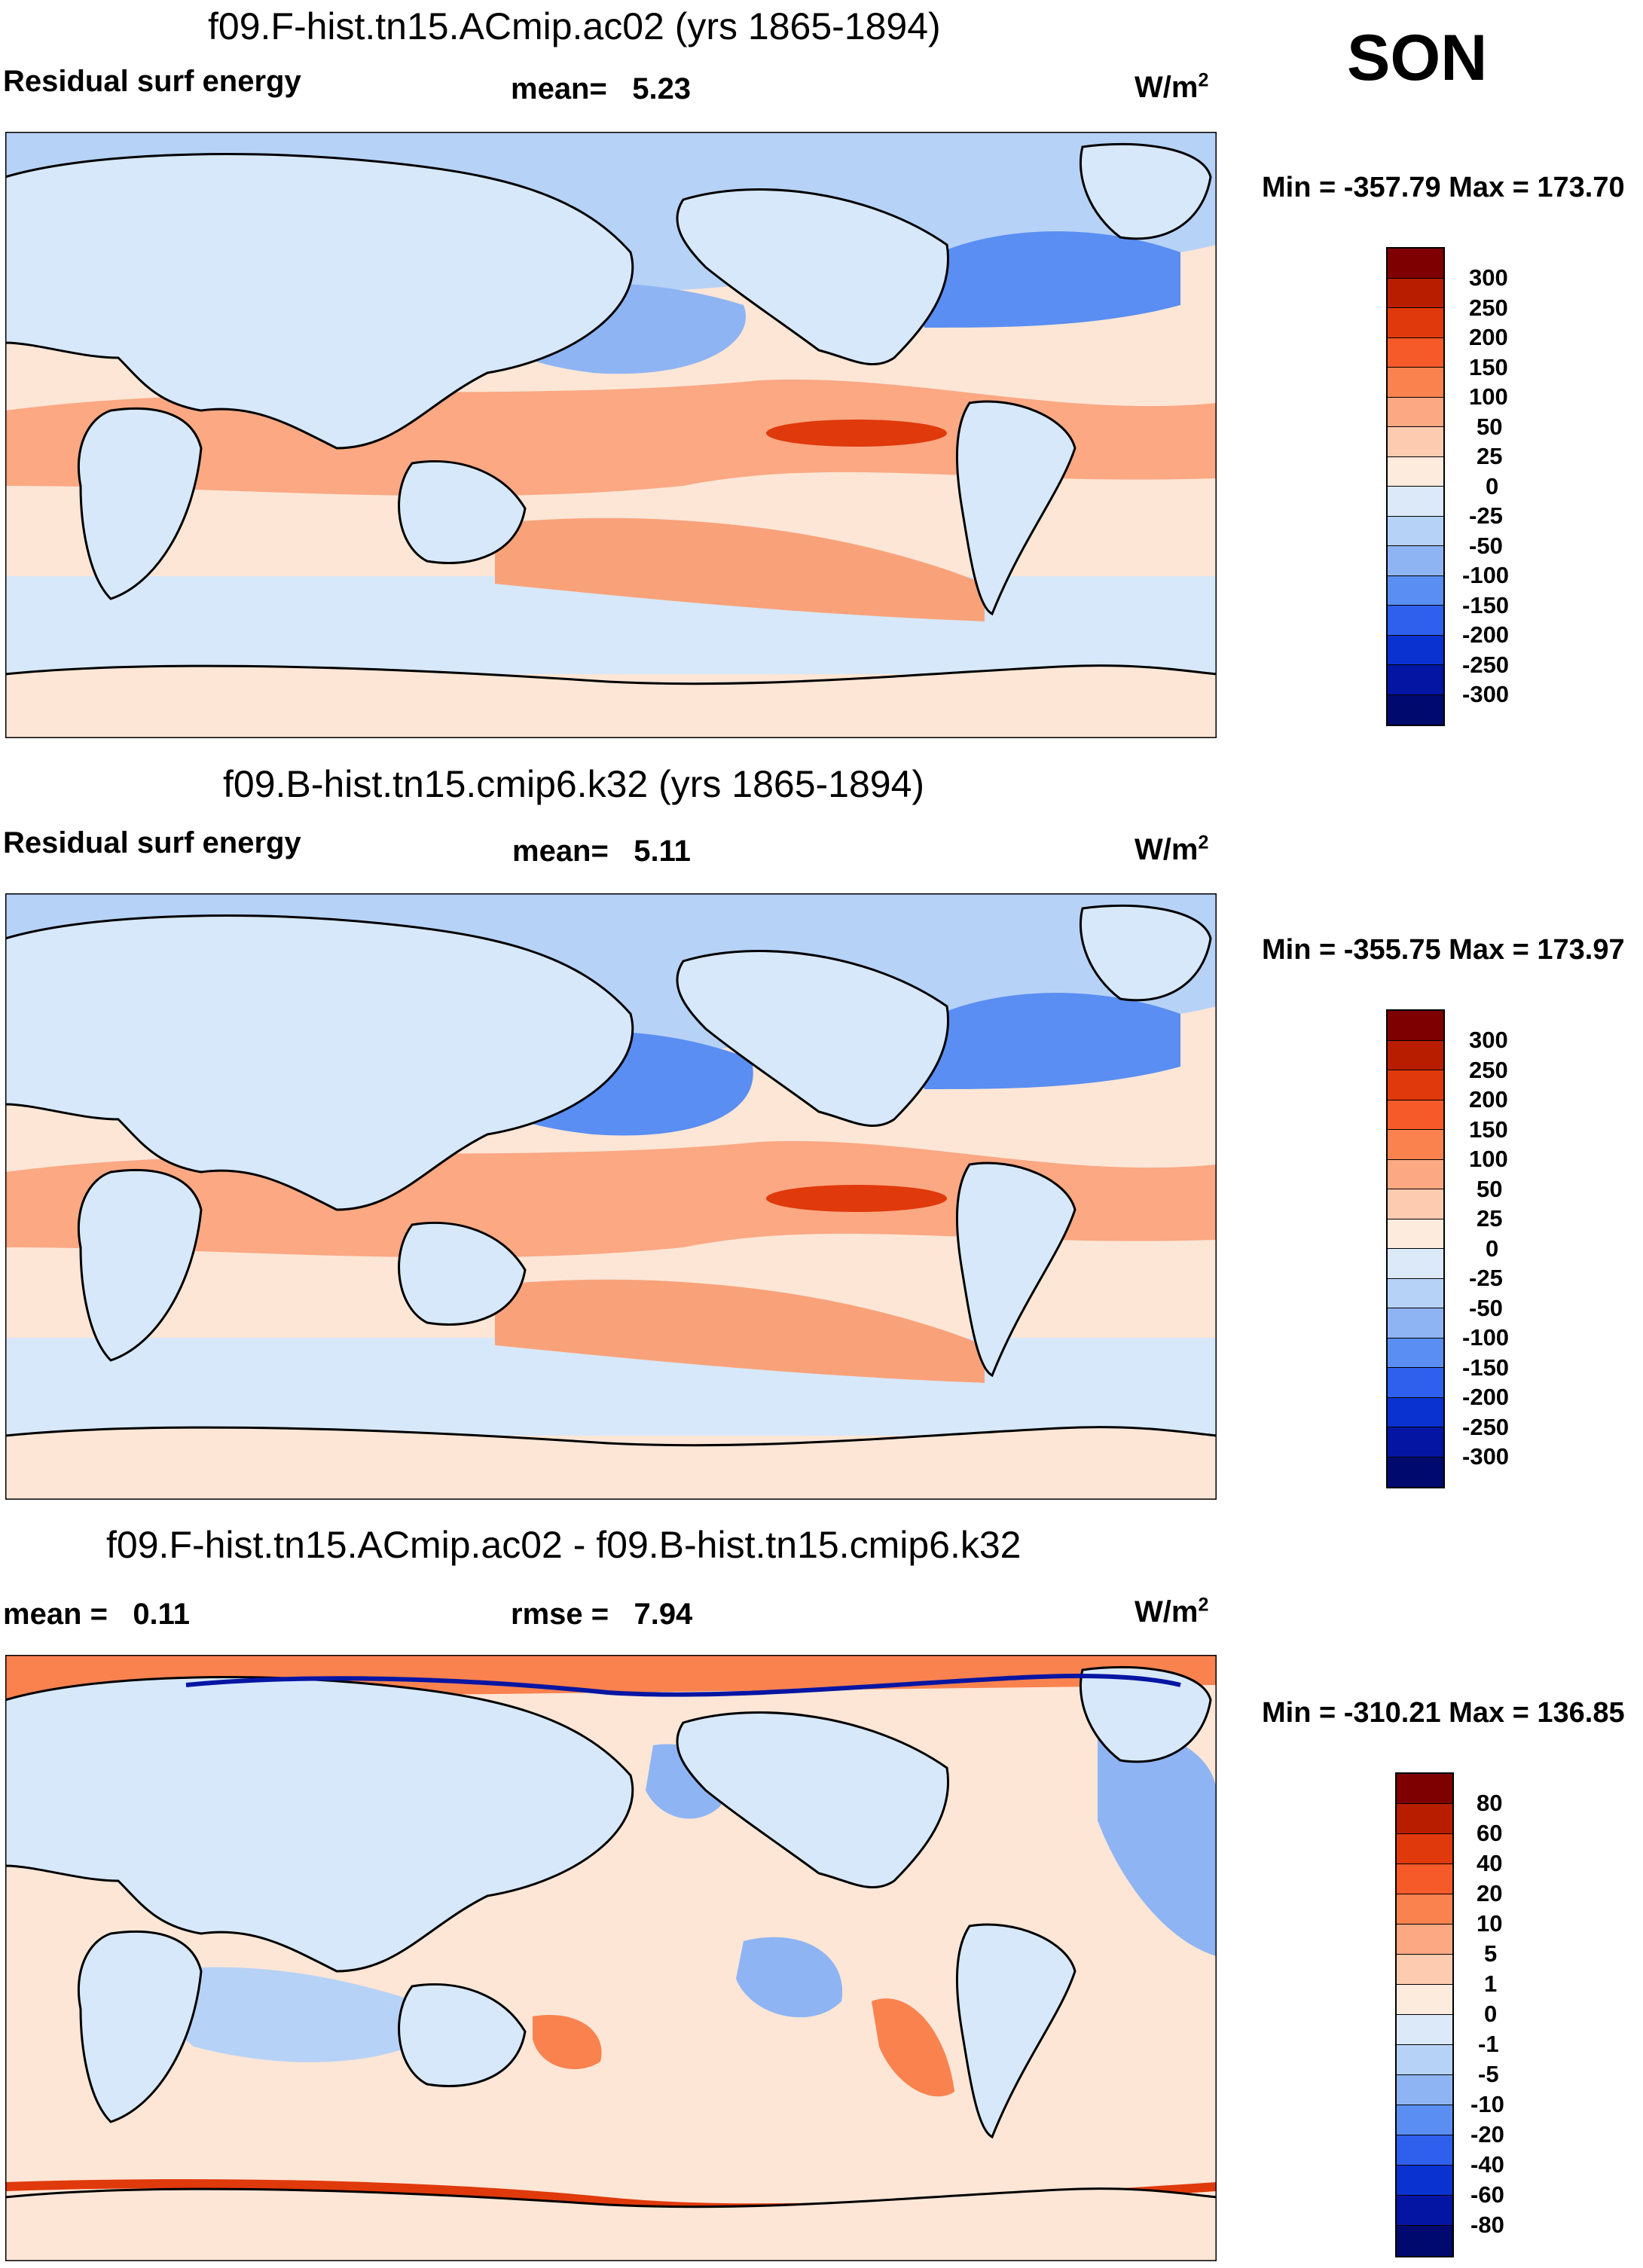  I want to click on panel3-units: W/m2, so click(1171, 1612).